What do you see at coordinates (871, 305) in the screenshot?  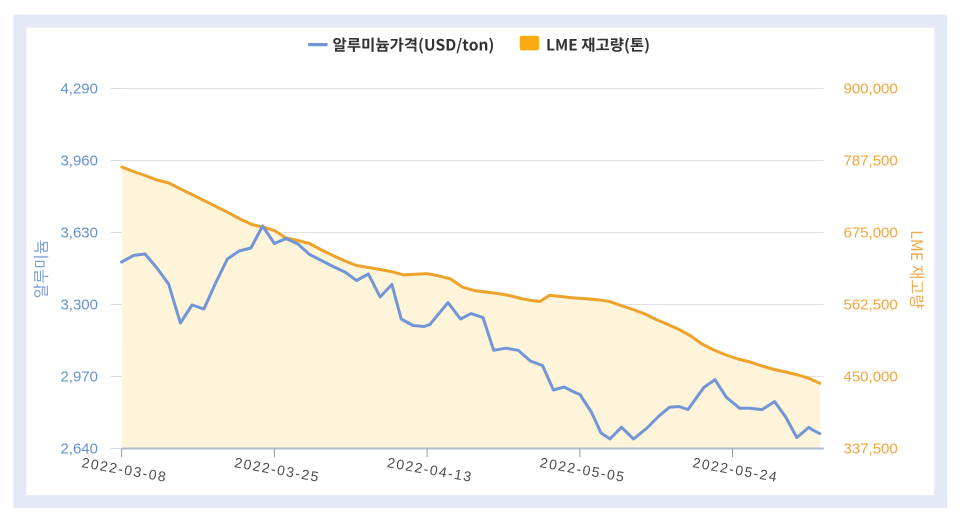 I see `svg-text: 562,500` at bounding box center [871, 305].